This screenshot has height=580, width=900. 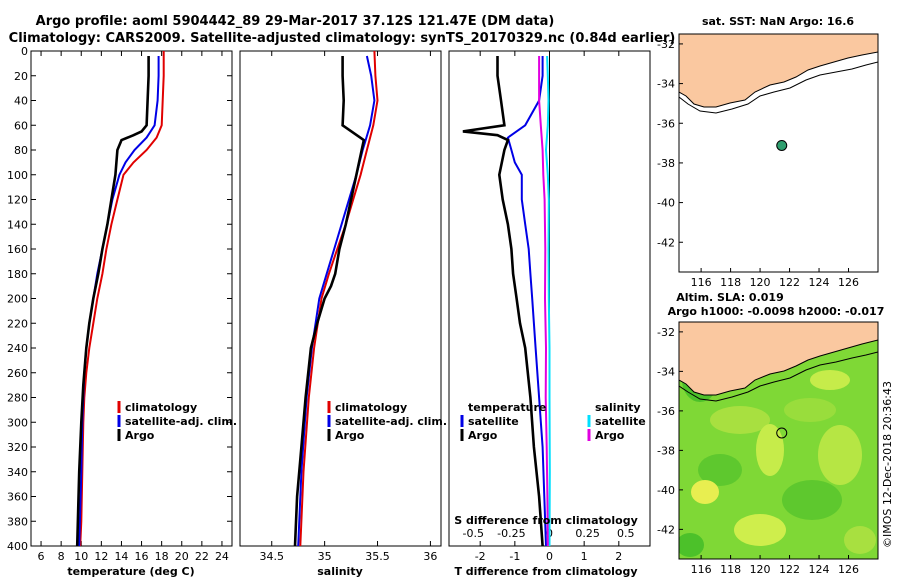 What do you see at coordinates (17, 348) in the screenshot?
I see `depth-tick-label: 240` at bounding box center [17, 348].